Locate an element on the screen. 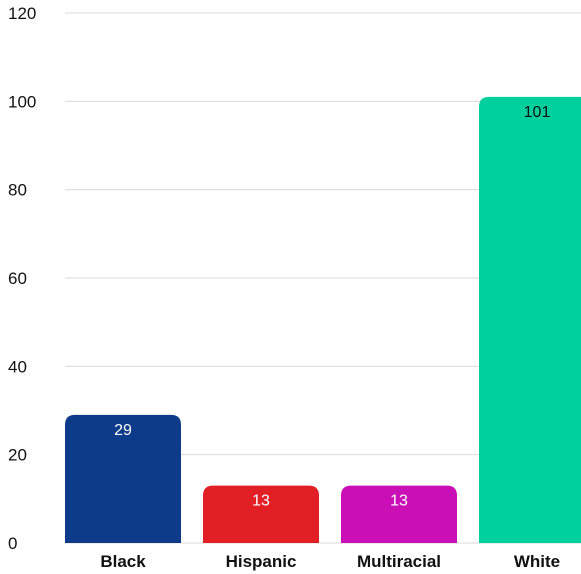 Image resolution: width=581 pixels, height=574 pixels. data-label-hispanic: 13 is located at coordinates (261, 501).